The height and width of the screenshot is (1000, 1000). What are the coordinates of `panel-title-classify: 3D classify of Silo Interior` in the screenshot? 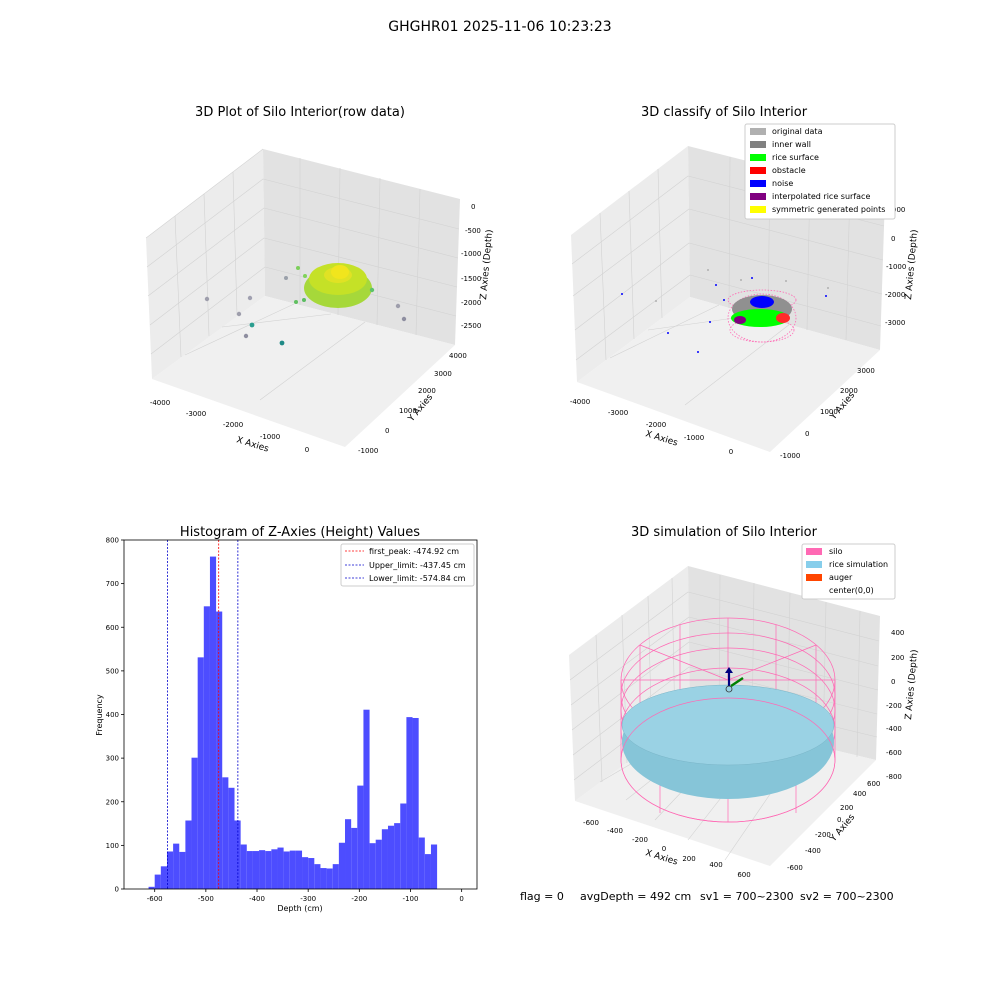 It's located at (724, 112).